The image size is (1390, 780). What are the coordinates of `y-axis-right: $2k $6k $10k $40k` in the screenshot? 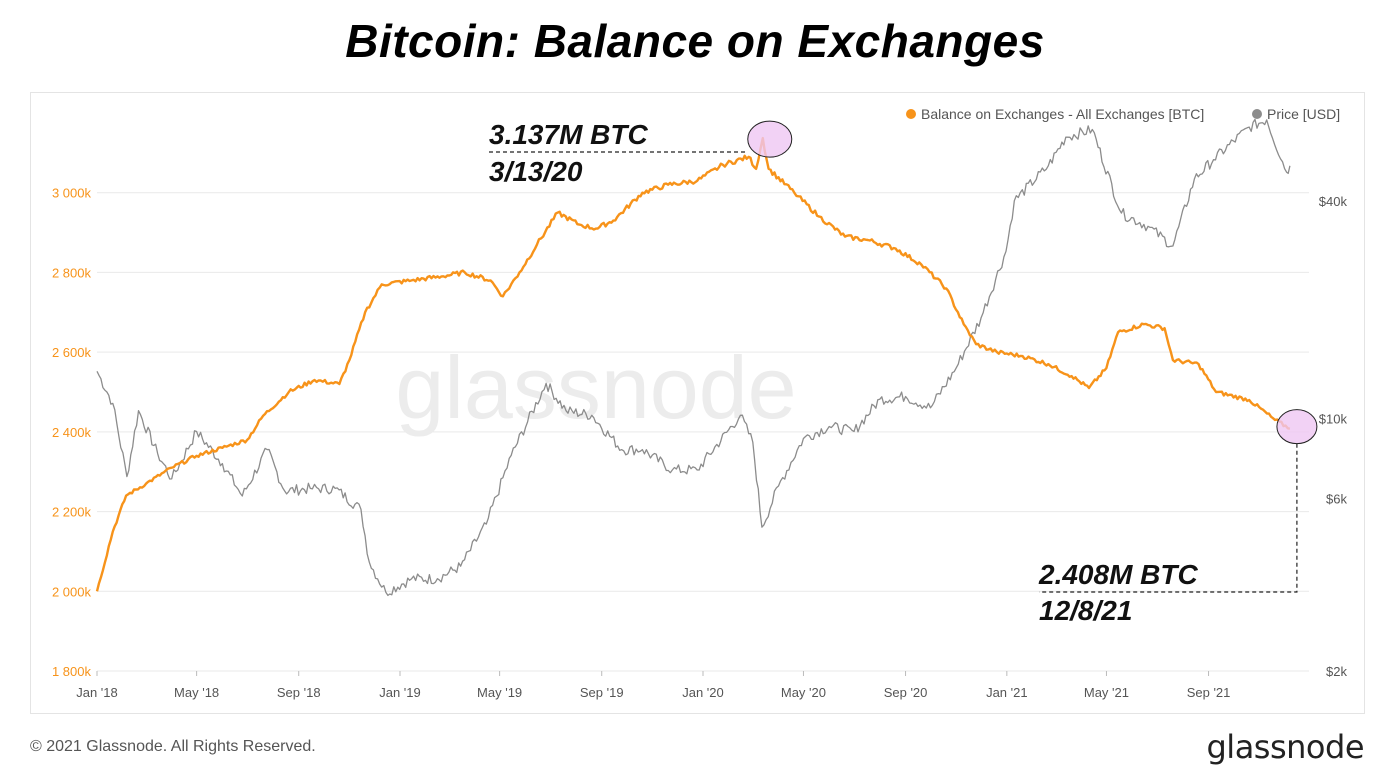 It's located at (1333, 436).